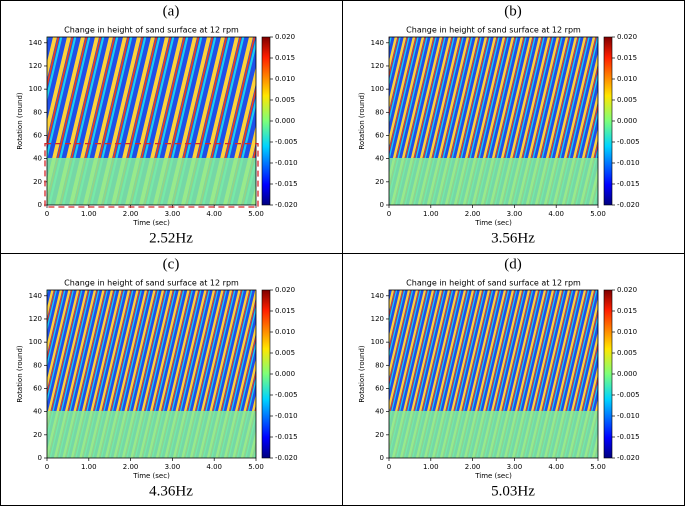 This screenshot has height=506, width=685. I want to click on highlight-box, so click(151, 175).